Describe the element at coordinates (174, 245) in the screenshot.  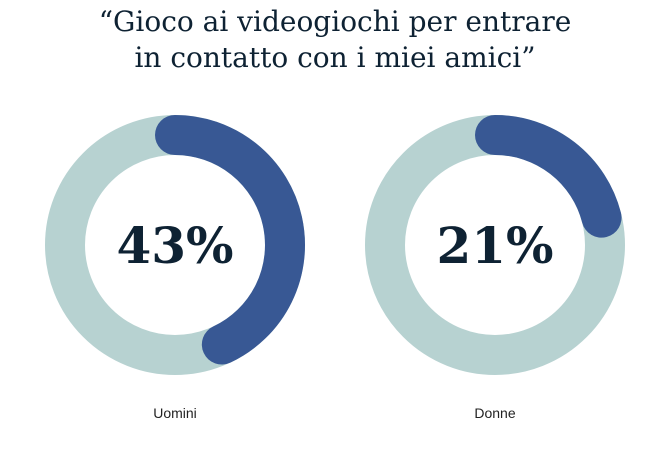
I see `value-label: 43%` at that location.